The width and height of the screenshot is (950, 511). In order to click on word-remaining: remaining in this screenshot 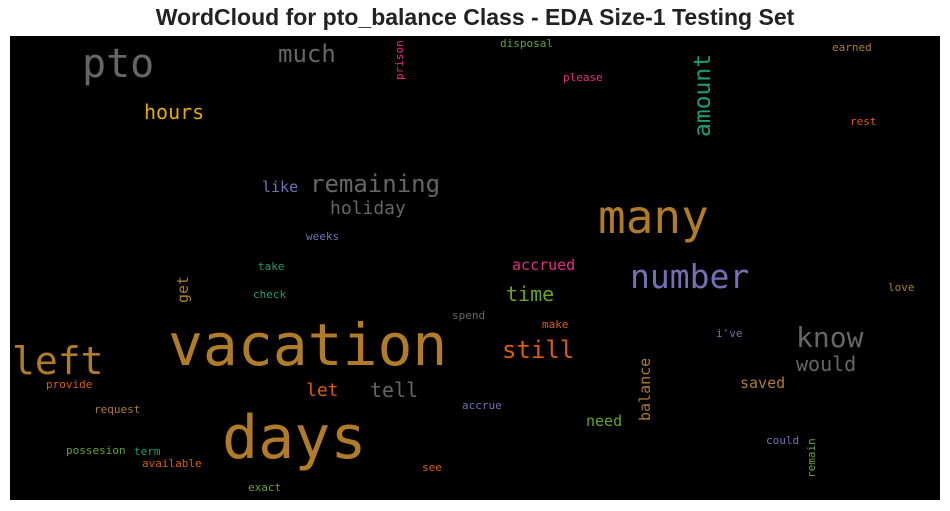, I will do `click(375, 184)`.